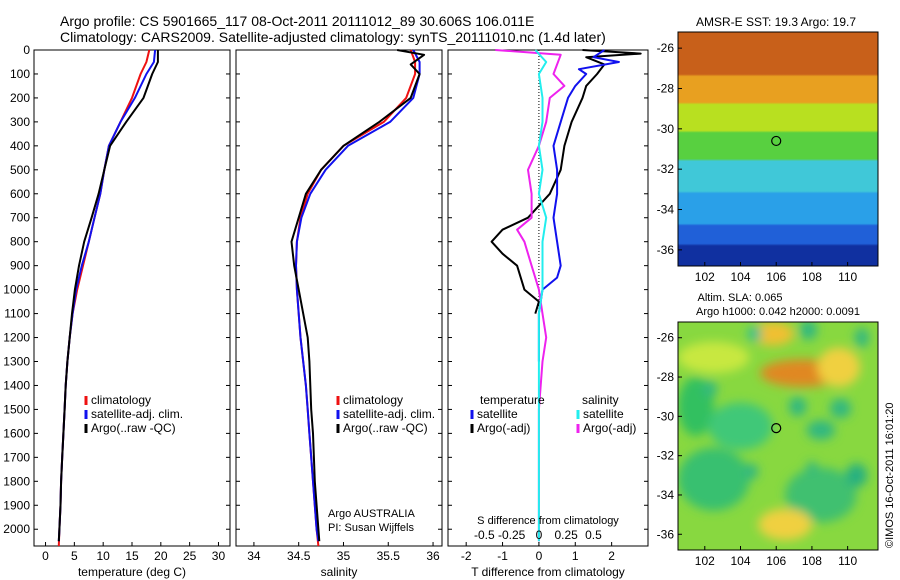 The image size is (900, 580). I want to click on difference-profiles, so click(566, 295).